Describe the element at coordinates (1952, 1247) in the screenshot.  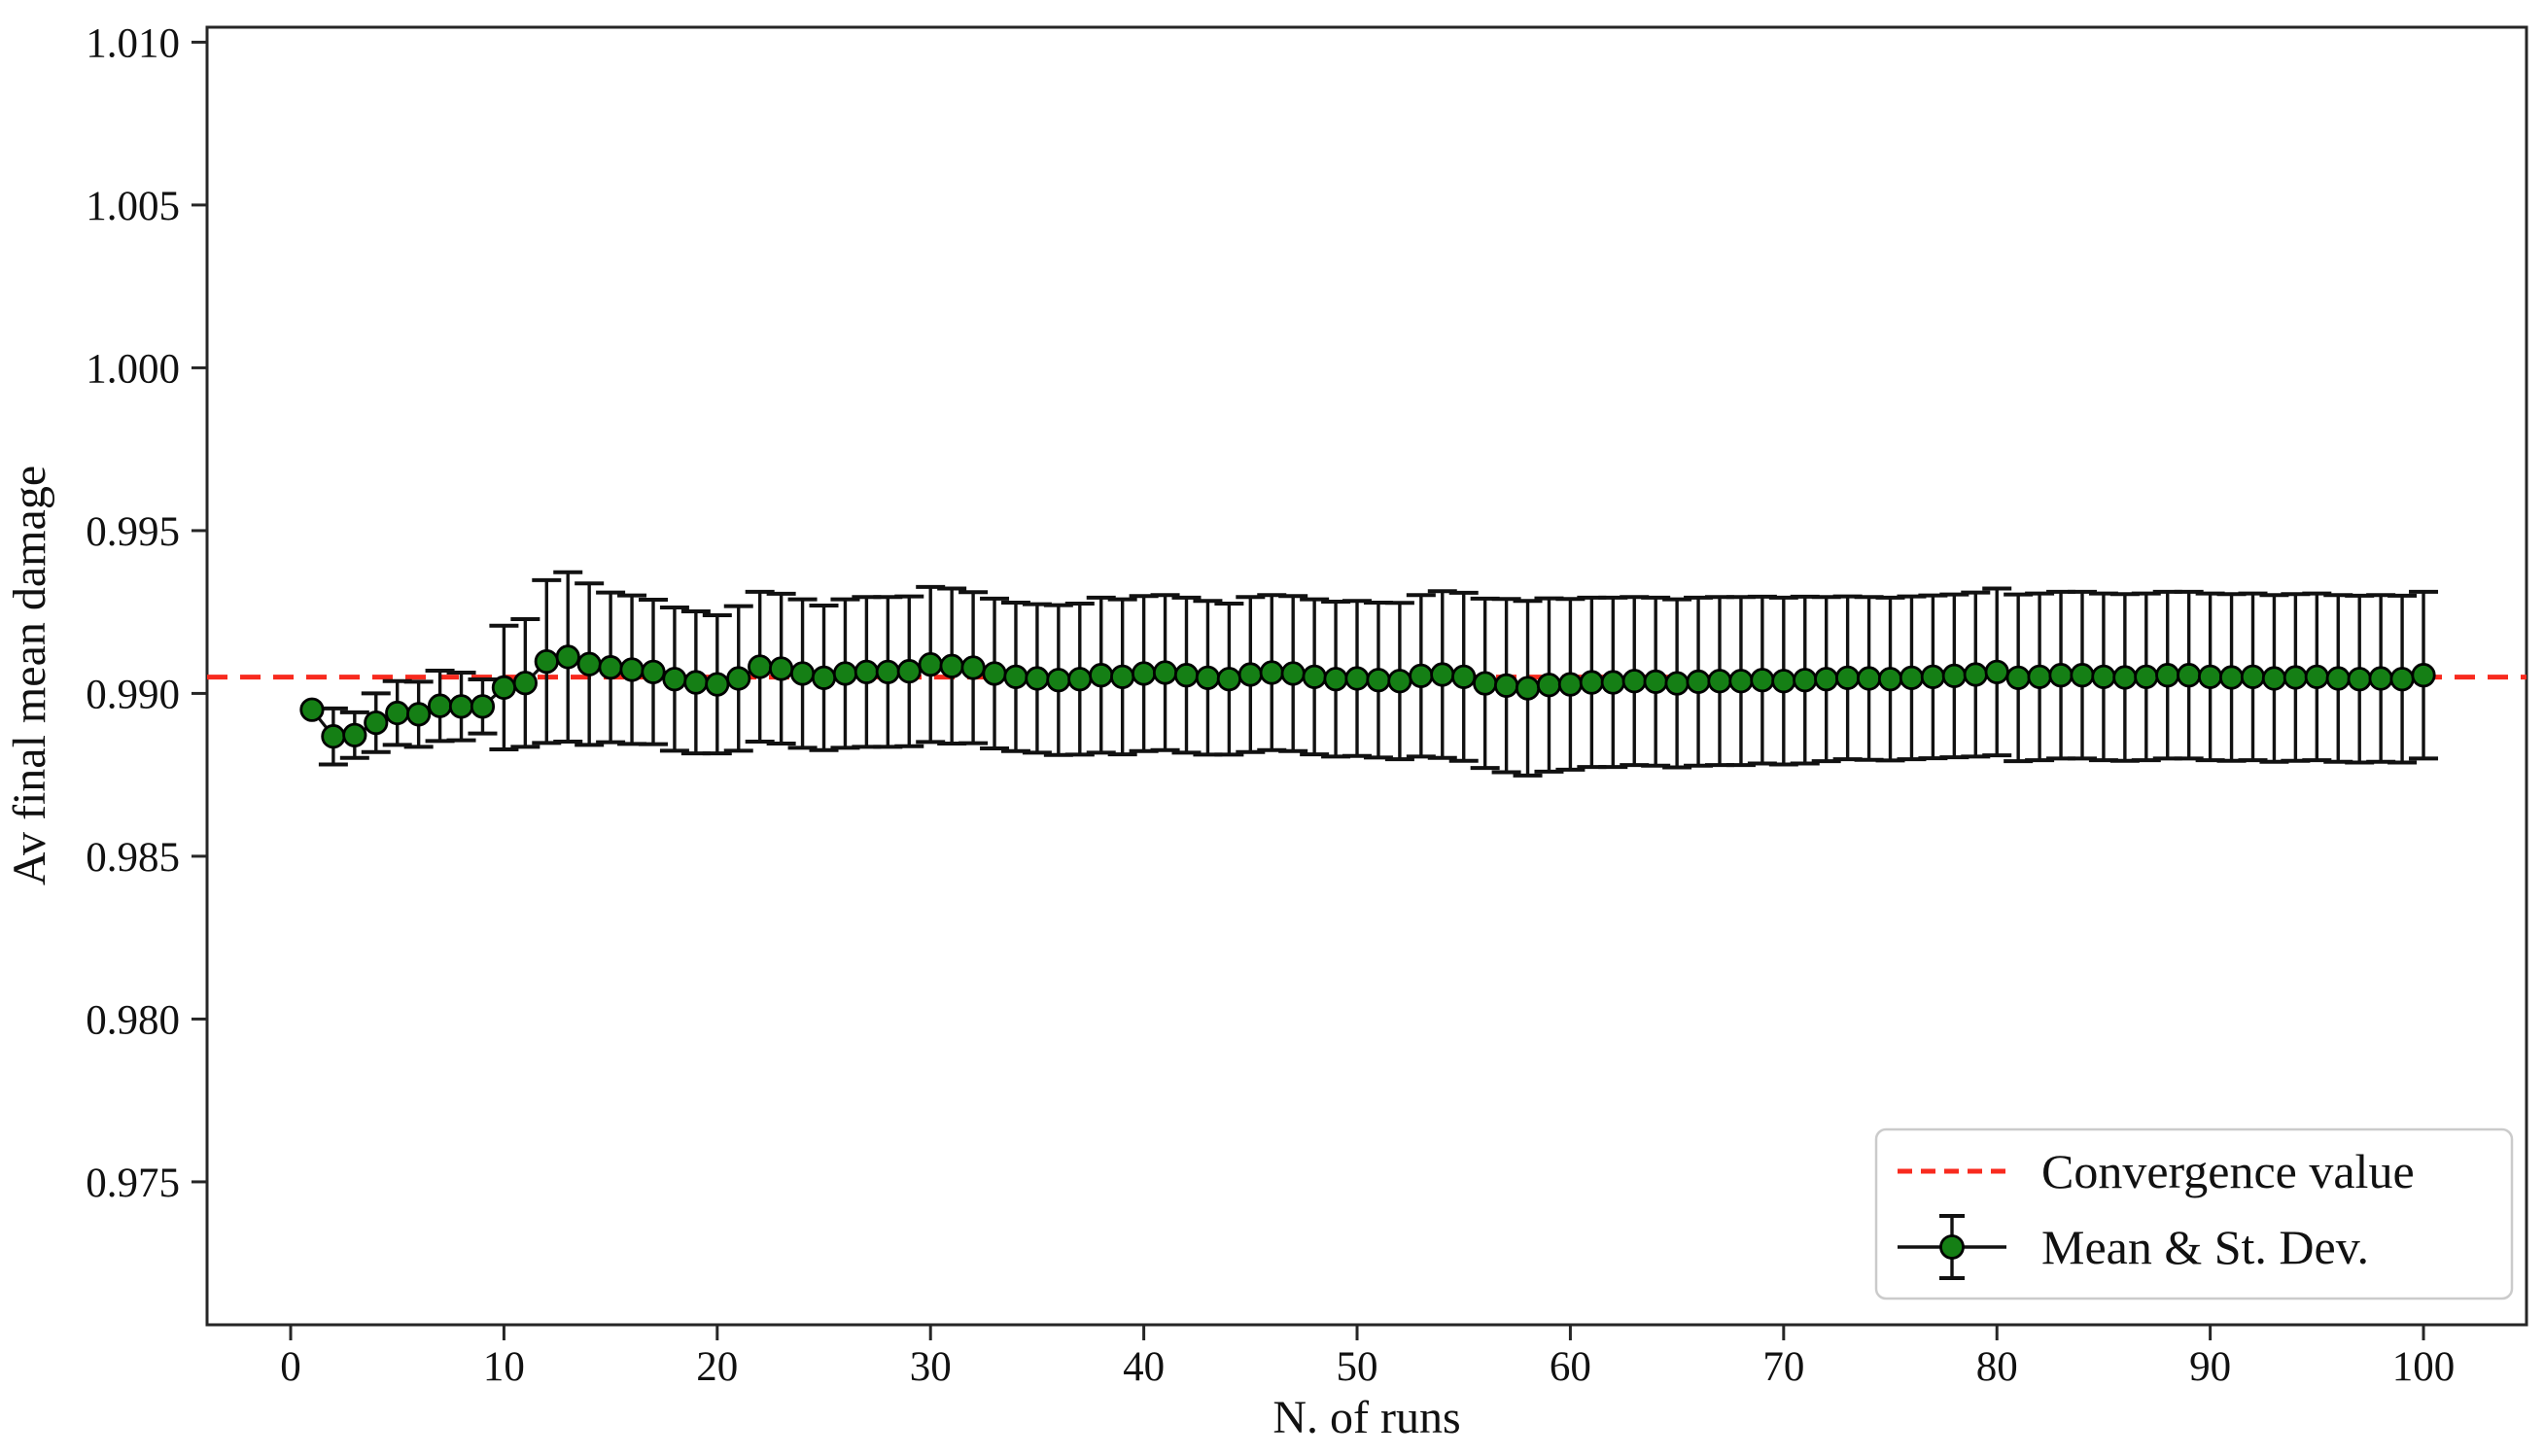
I see `legend-errorbar-sample` at that location.